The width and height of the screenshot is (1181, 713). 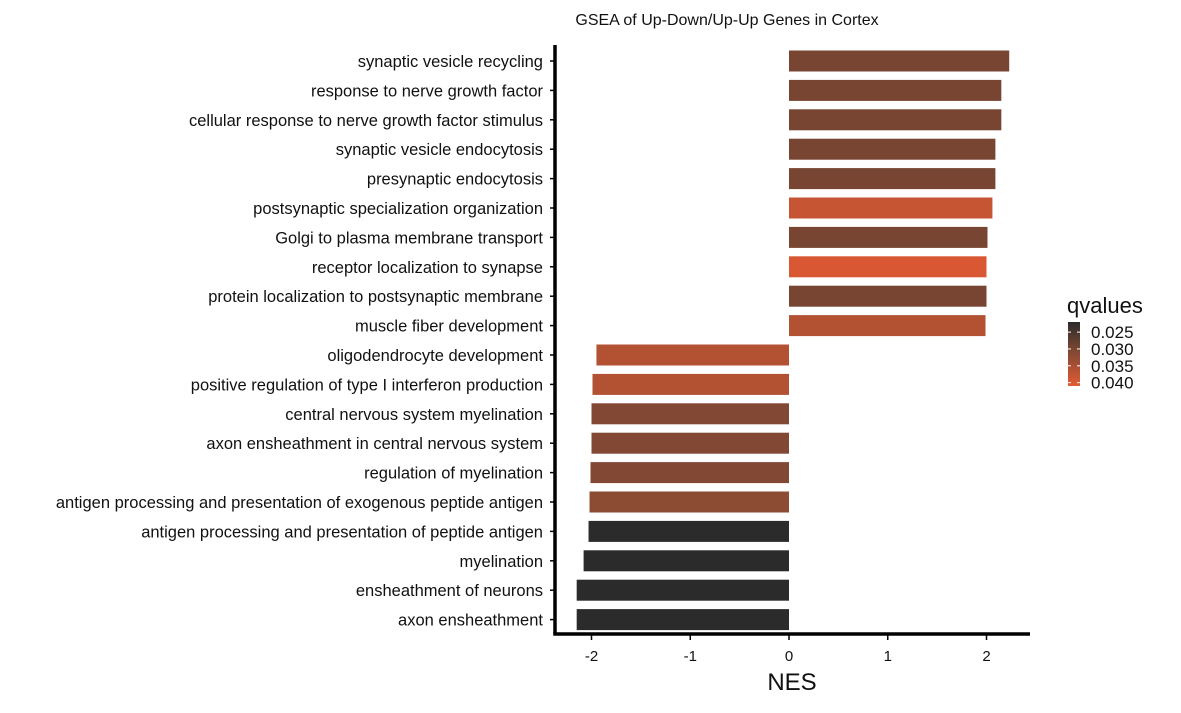 What do you see at coordinates (450, 62) in the screenshot?
I see `category-label: synaptic vesicle recycling` at bounding box center [450, 62].